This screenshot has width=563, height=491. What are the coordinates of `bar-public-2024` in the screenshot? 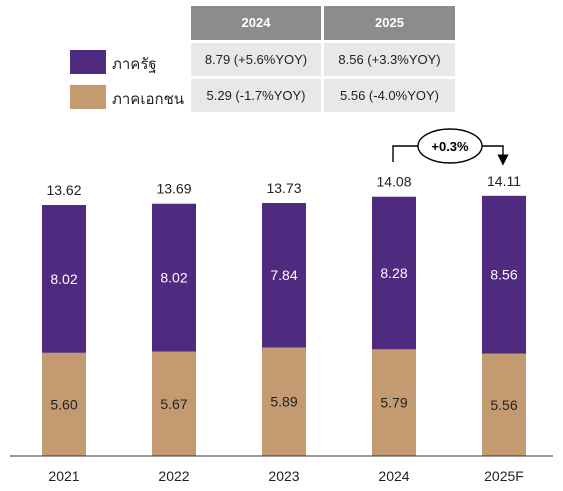 It's located at (394, 273).